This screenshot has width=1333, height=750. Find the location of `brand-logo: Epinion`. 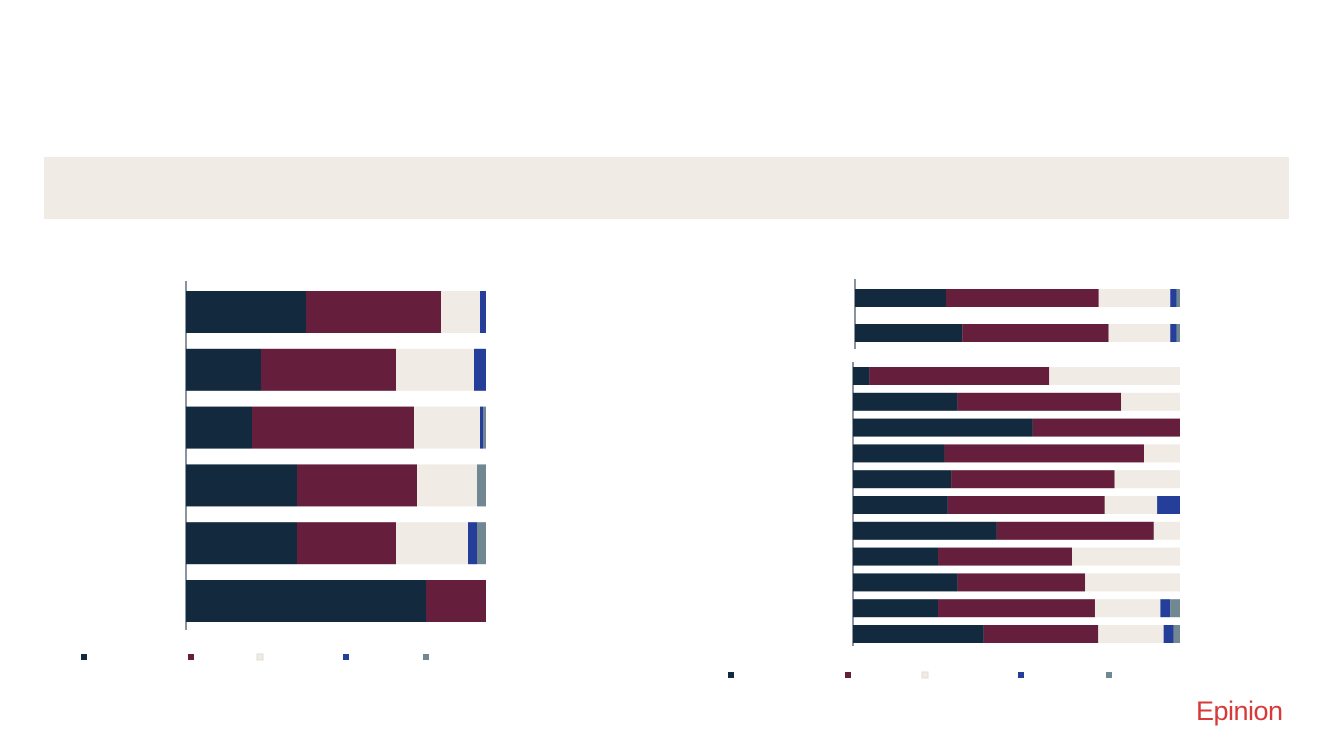

brand-logo: Epinion is located at coordinates (1239, 711).